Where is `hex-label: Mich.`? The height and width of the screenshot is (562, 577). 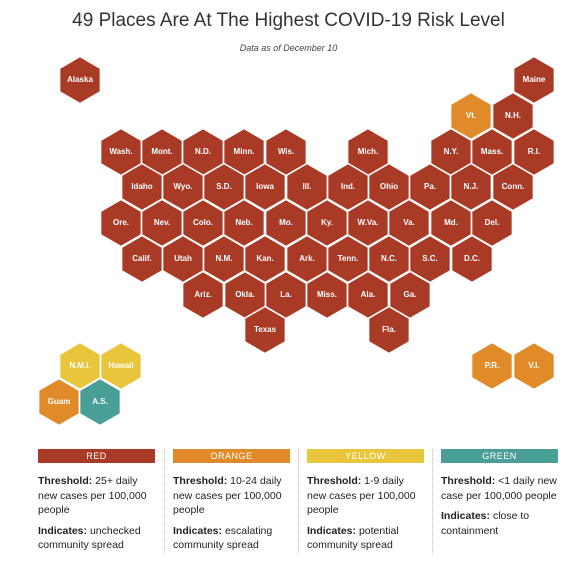
hex-label: Mich. is located at coordinates (368, 151).